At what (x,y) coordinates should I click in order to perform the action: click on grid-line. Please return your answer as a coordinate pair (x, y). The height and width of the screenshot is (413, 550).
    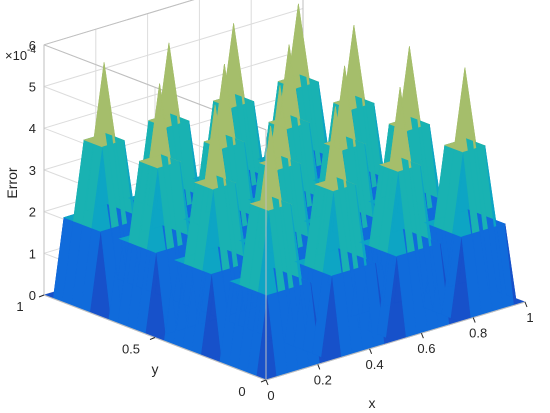
    Looking at the image, I should click on (173, 47).